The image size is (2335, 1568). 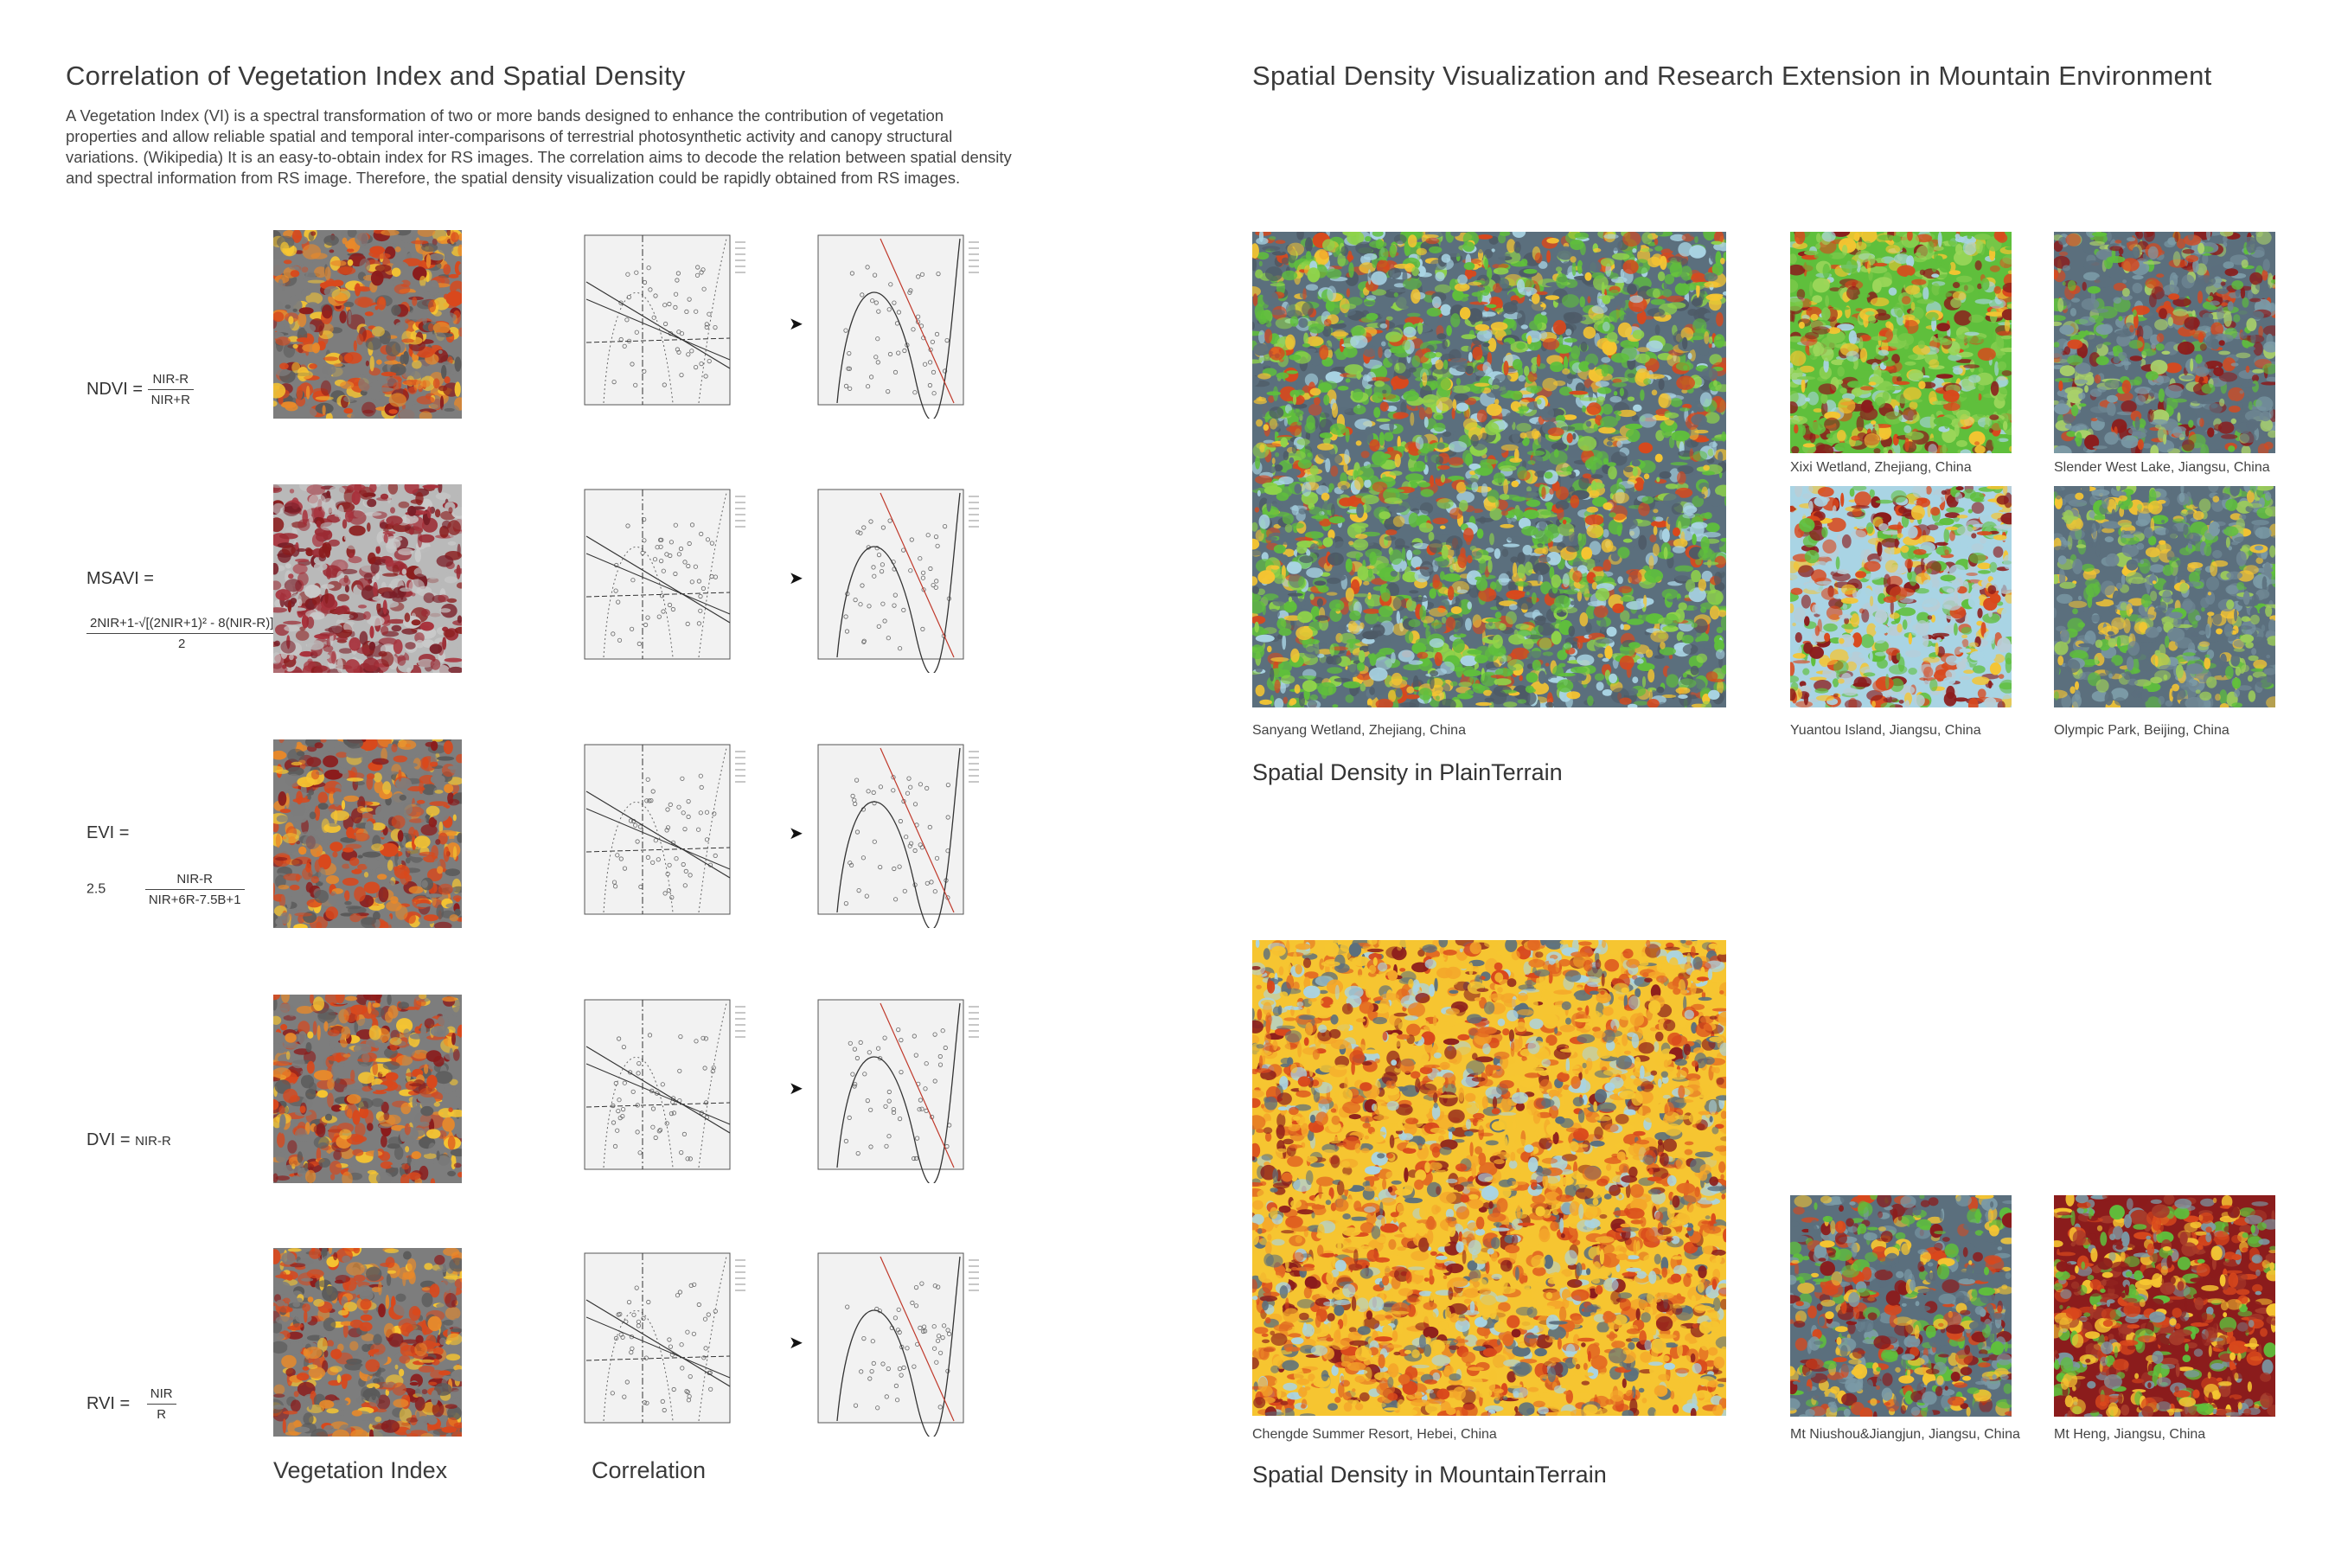 I want to click on formula-fraction: 2NIR+1-√[(2NIR+1)² - 8(NIR-R)] 2, so click(x=182, y=633).